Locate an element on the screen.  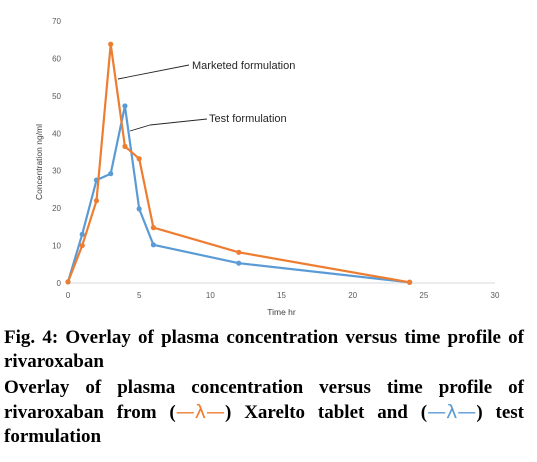
annotation-test: Test formulation is located at coordinates (248, 119).